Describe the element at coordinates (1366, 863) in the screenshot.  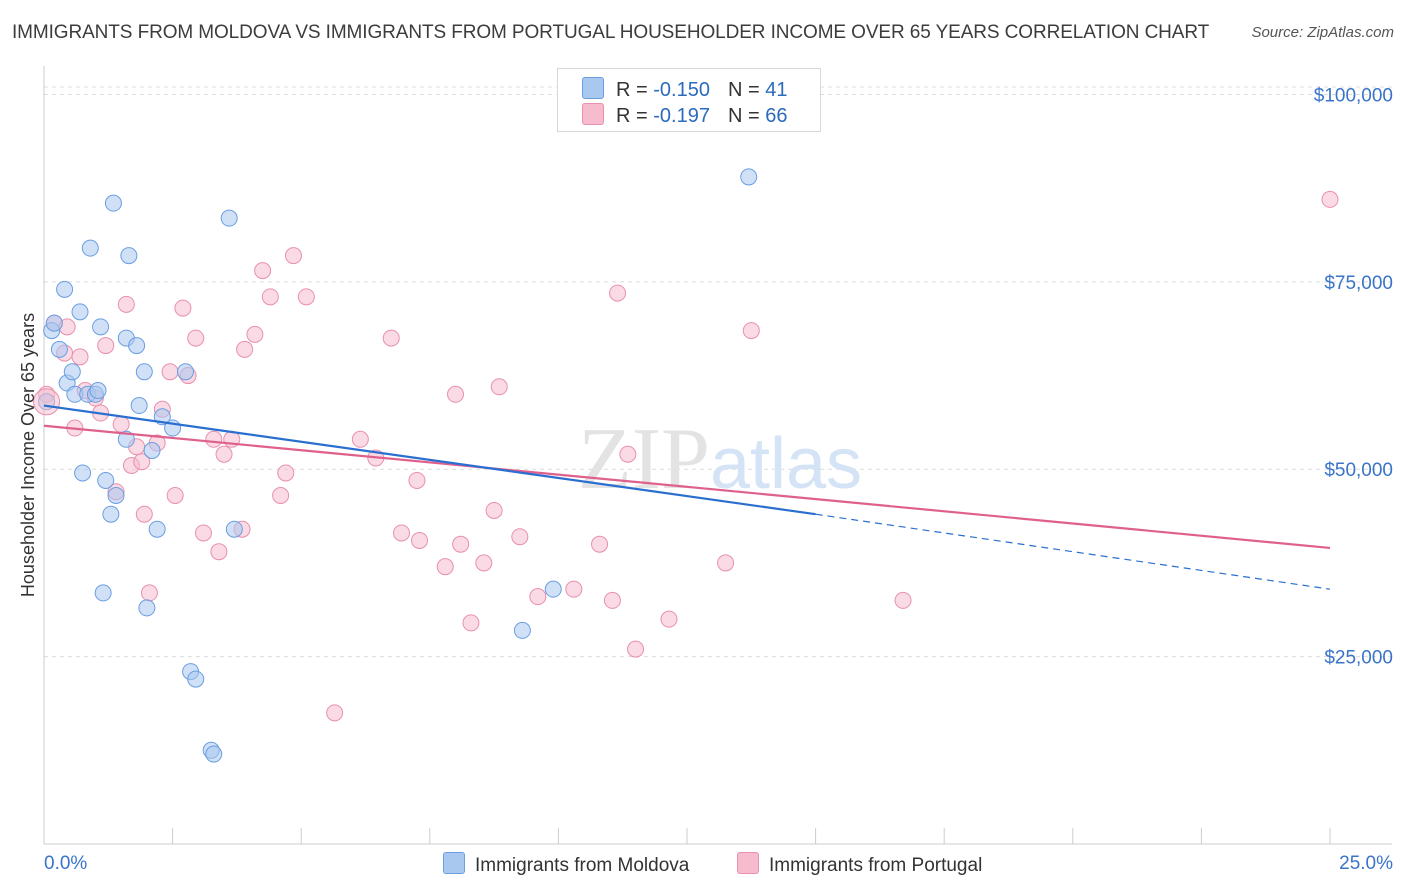
I see `x-tick-label: 25.0%` at that location.